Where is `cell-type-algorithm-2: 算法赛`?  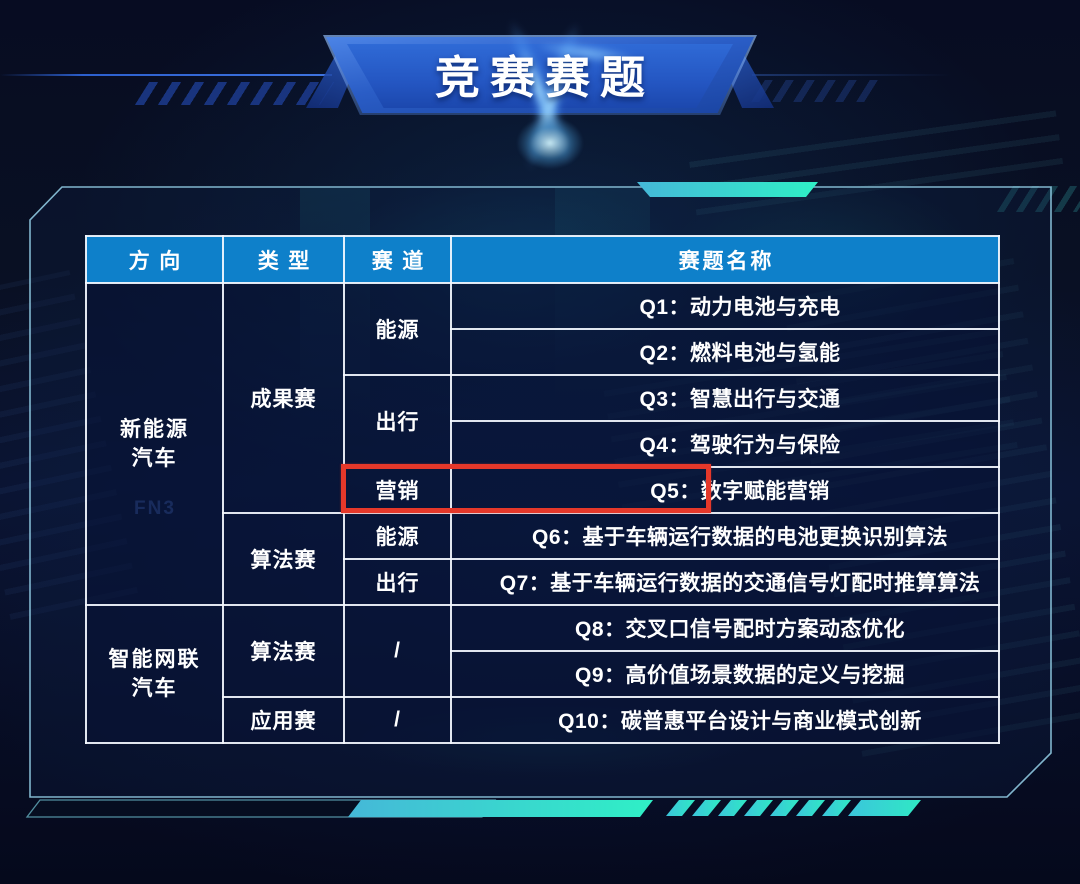 cell-type-algorithm-2: 算法赛 is located at coordinates (283, 651).